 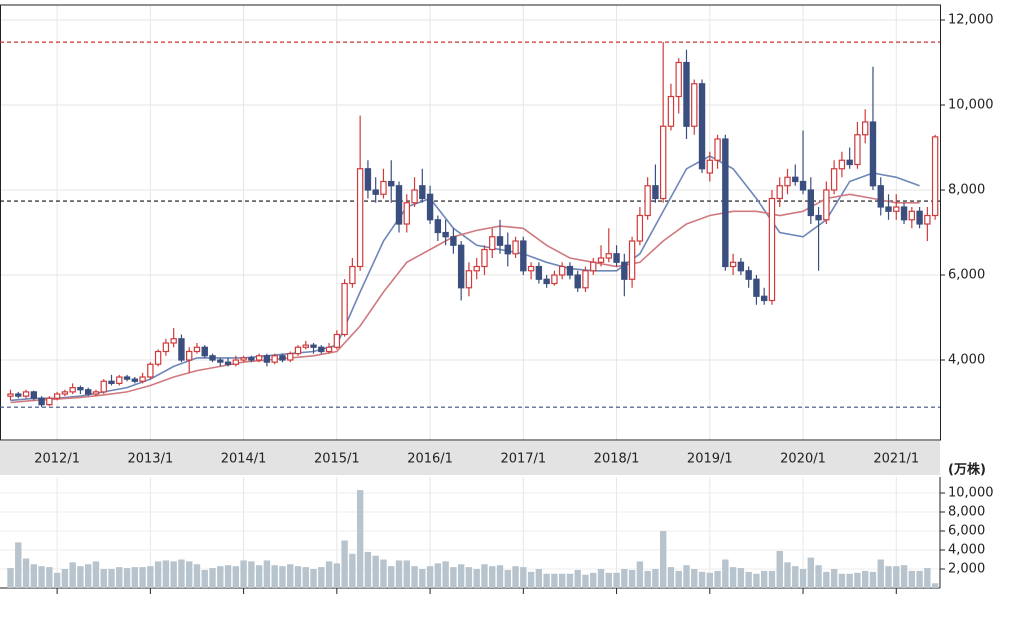 I want to click on y-tick-label: 8,000, so click(x=966, y=511).